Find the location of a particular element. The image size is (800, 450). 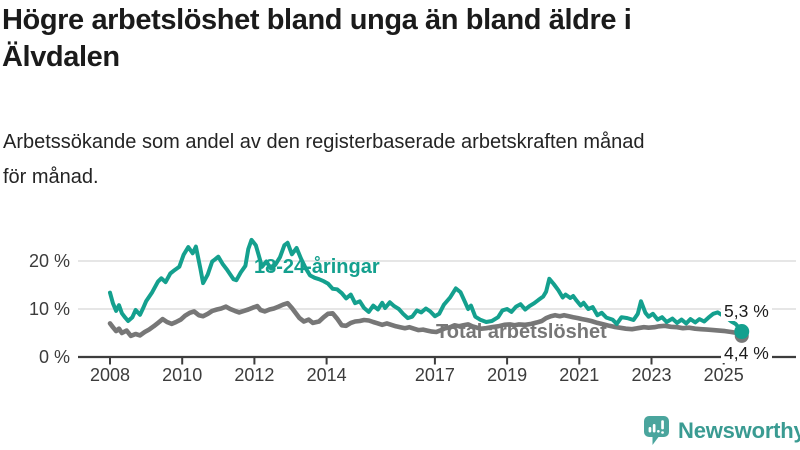

series-label-18-24-aringar: 18-24-åringar is located at coordinates (317, 267).